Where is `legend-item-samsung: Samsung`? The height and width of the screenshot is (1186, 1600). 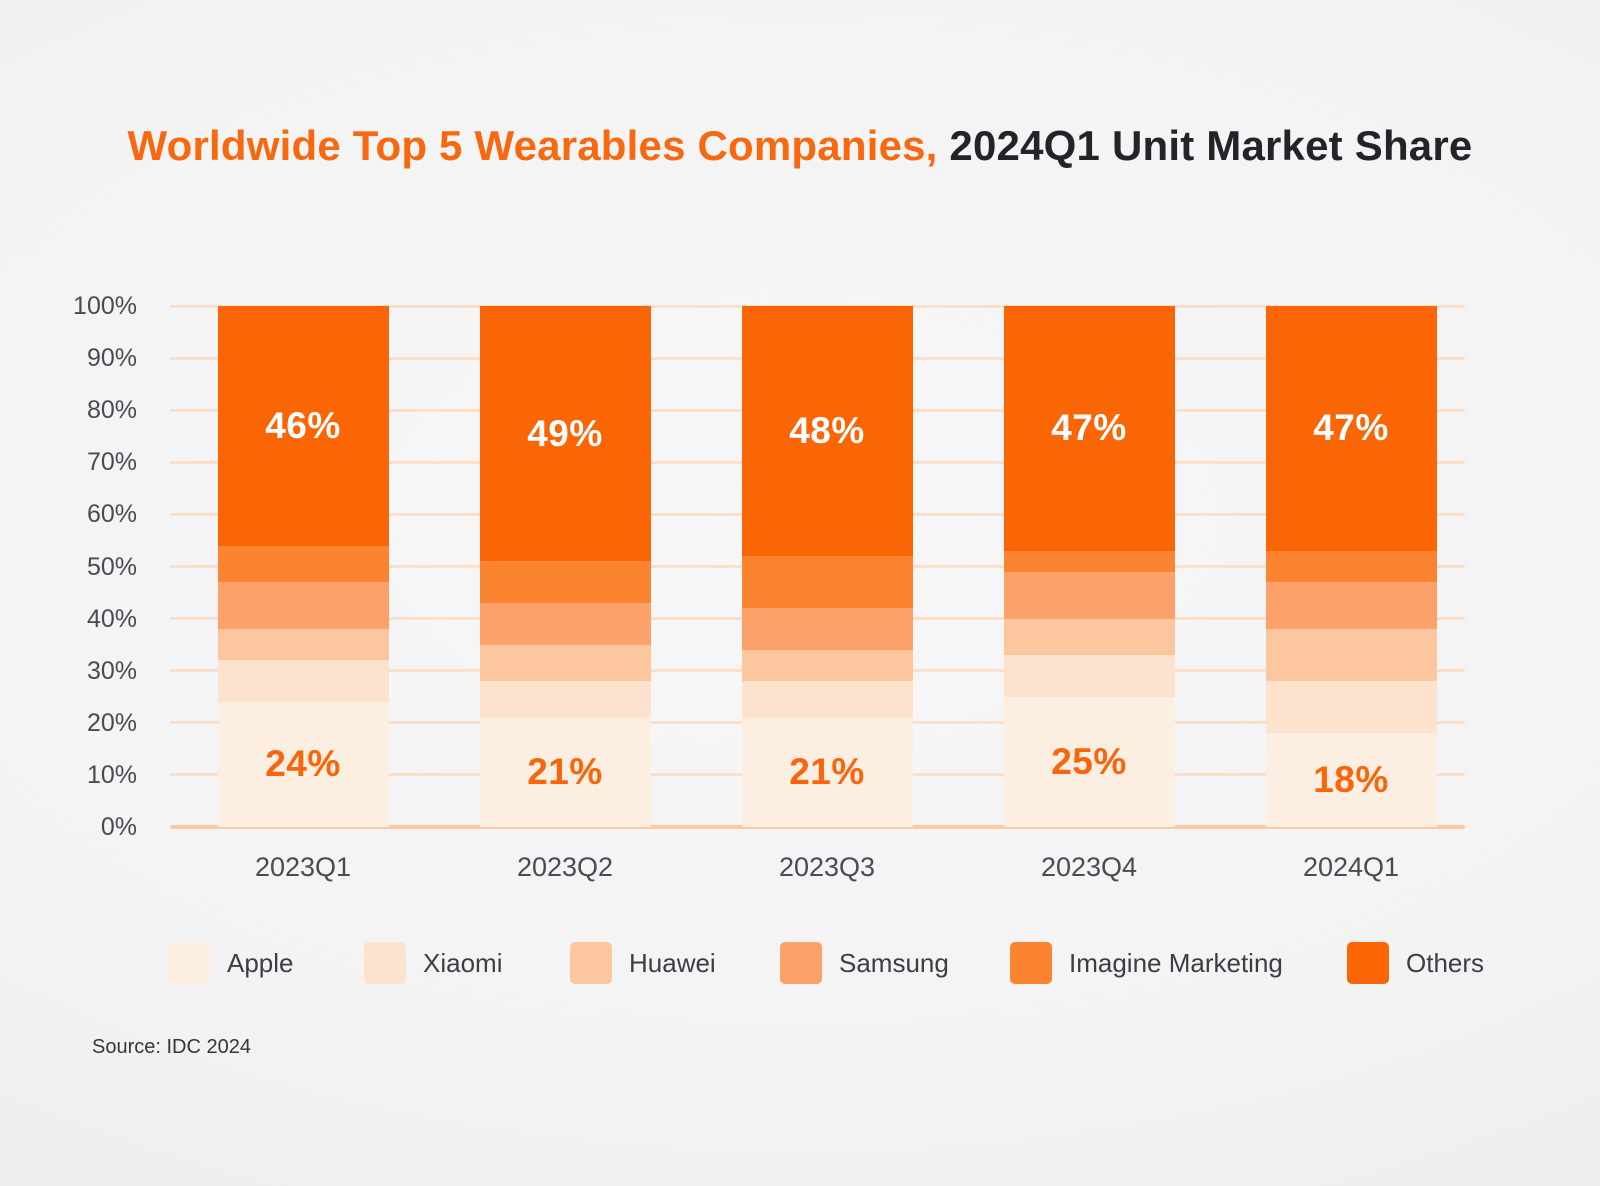 legend-item-samsung: Samsung is located at coordinates (864, 963).